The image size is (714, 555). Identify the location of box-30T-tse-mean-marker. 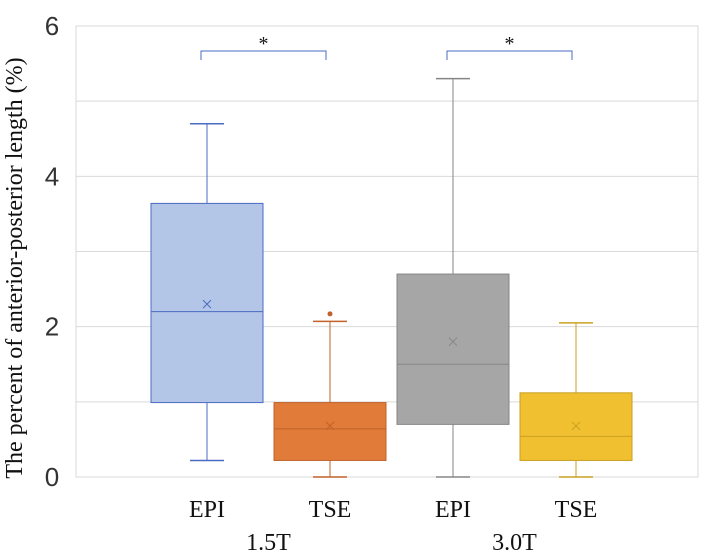
(576, 426).